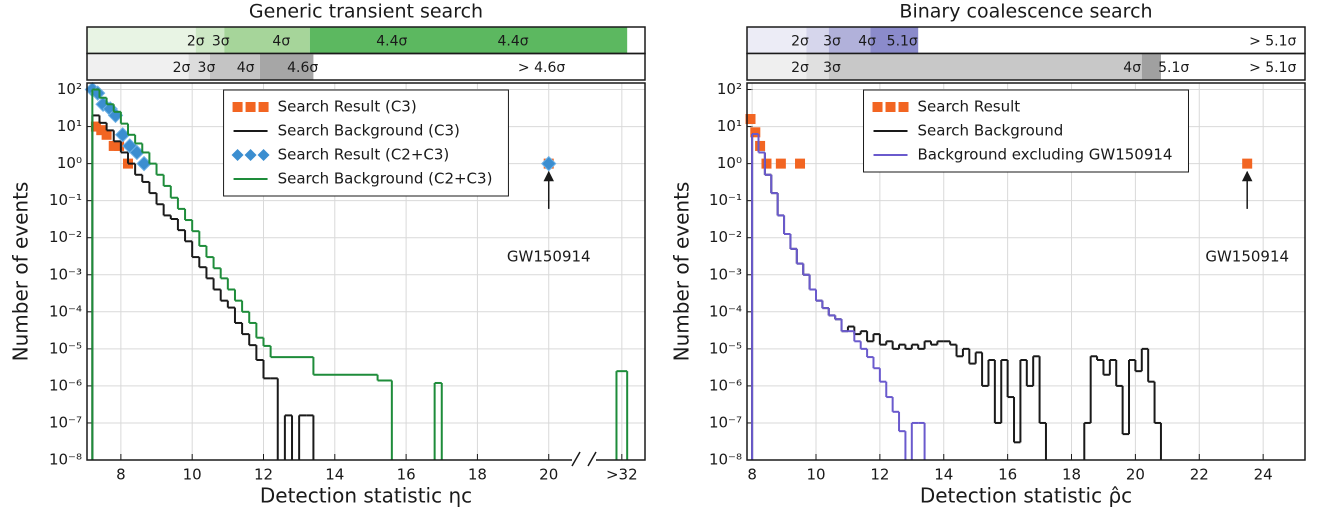 The height and width of the screenshot is (518, 1325). Describe the element at coordinates (622, 475) in the screenshot. I see `x-tick-label: >32` at that location.